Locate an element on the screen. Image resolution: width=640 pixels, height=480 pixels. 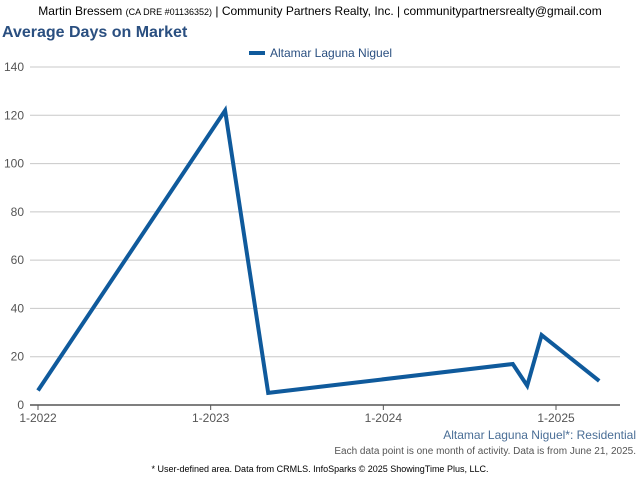
agent-email: communitypartnersrealty@gmail.com is located at coordinates (502, 11).